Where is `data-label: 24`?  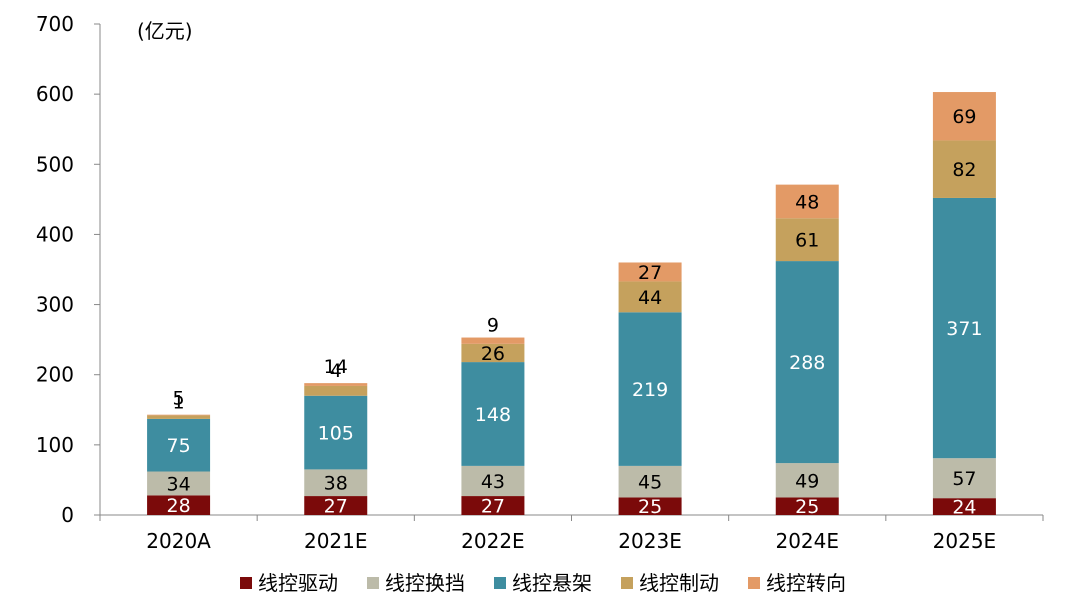
data-label: 24 is located at coordinates (964, 508).